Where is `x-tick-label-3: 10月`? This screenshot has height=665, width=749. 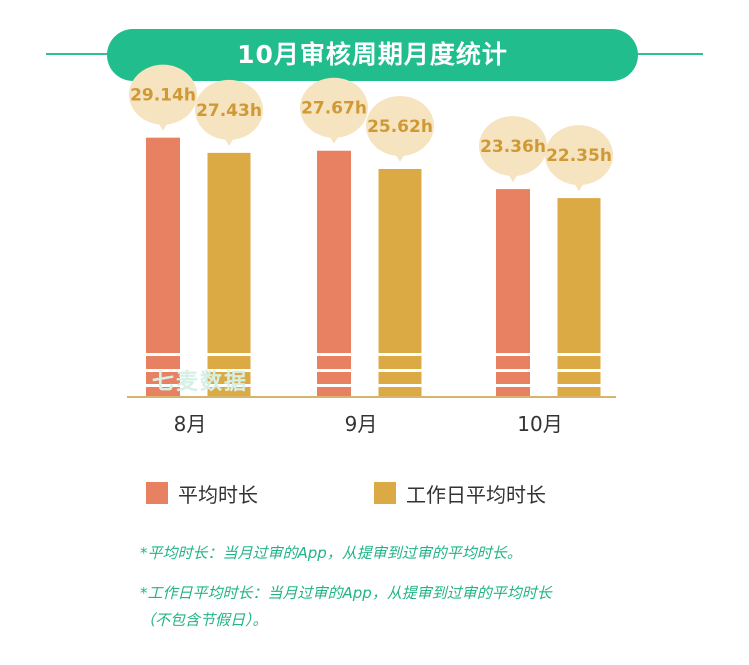
x-tick-label-3: 10月 is located at coordinates (539, 424).